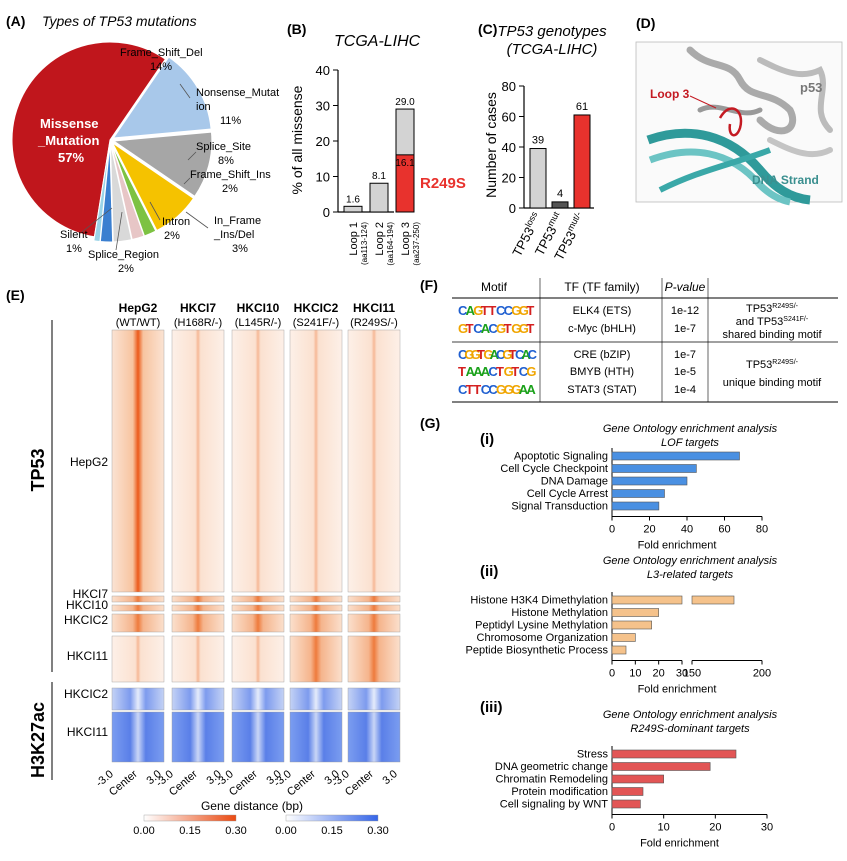  What do you see at coordinates (538, 141) in the screenshot?
I see `panel-c-value-label: 39` at bounding box center [538, 141].